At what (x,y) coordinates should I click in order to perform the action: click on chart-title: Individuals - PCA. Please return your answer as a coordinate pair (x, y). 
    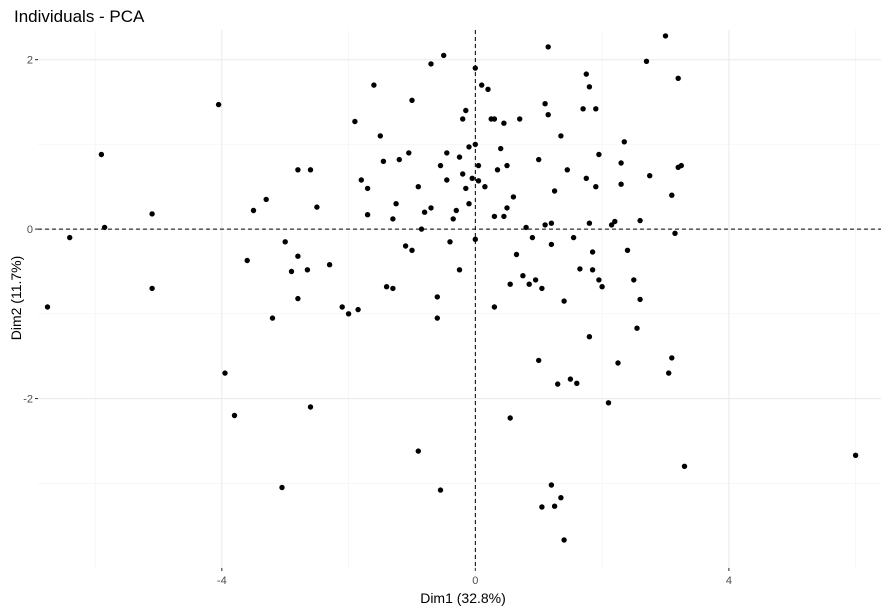
    Looking at the image, I should click on (79, 16).